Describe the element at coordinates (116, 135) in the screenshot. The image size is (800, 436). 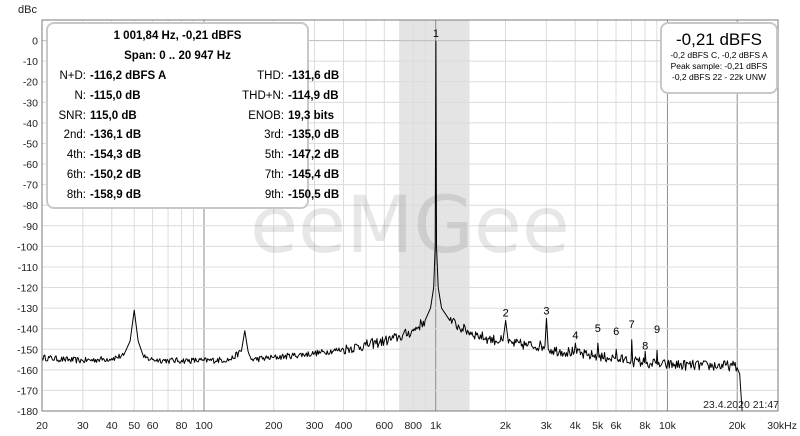
I see `measurement-value: -136,1 dB` at that location.